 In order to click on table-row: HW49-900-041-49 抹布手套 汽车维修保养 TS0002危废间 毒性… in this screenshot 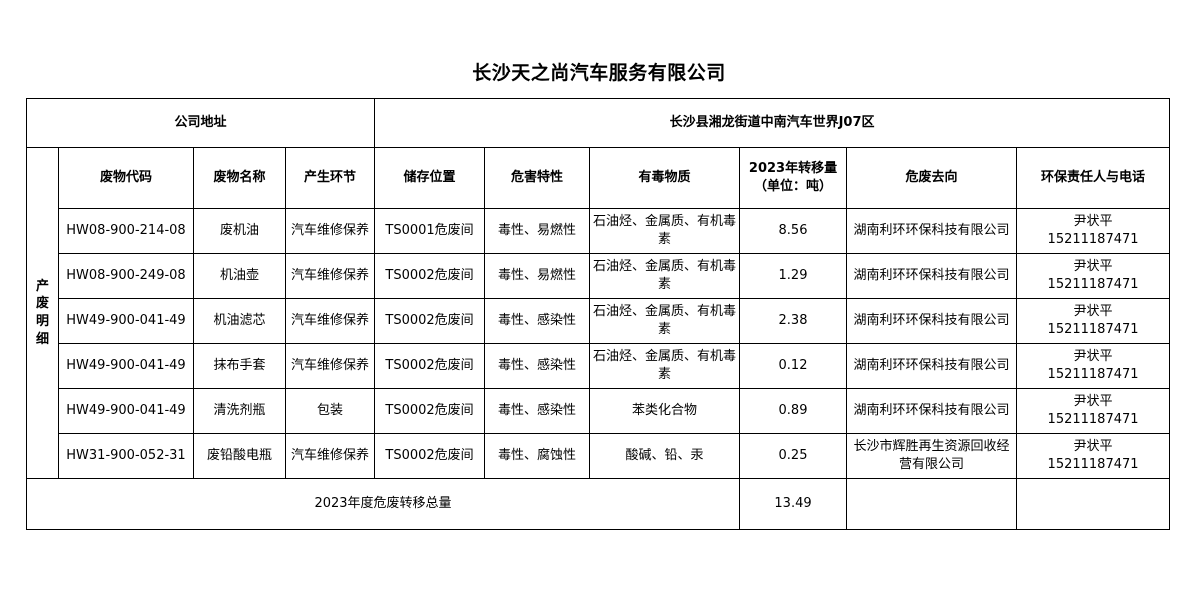, I will do `click(599, 366)`.